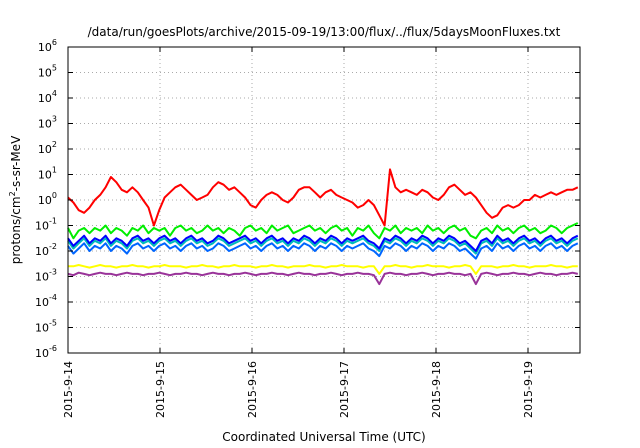 Image resolution: width=640 pixels, height=448 pixels. What do you see at coordinates (16, 163) in the screenshot?
I see `y-axis-label-rest: -s-sr-MeV` at bounding box center [16, 163].